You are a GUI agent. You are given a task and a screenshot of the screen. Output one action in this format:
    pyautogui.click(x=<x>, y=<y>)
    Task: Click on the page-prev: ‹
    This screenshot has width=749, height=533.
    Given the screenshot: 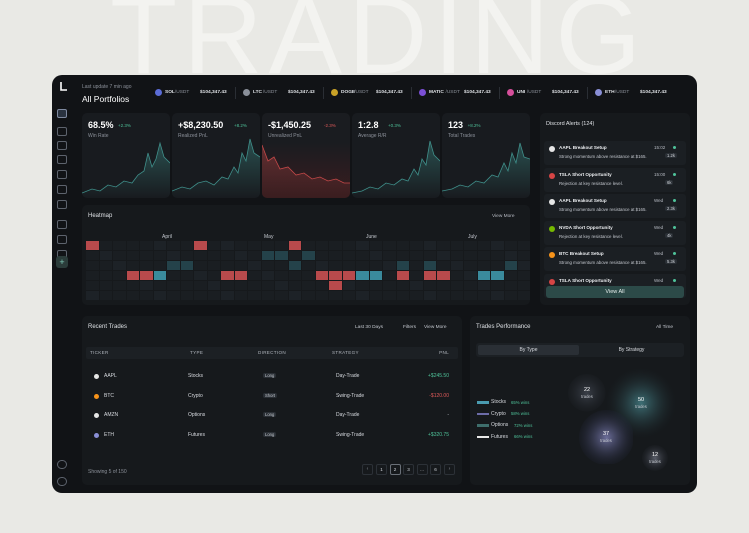 What is the action you would take?
    pyautogui.click(x=367, y=469)
    